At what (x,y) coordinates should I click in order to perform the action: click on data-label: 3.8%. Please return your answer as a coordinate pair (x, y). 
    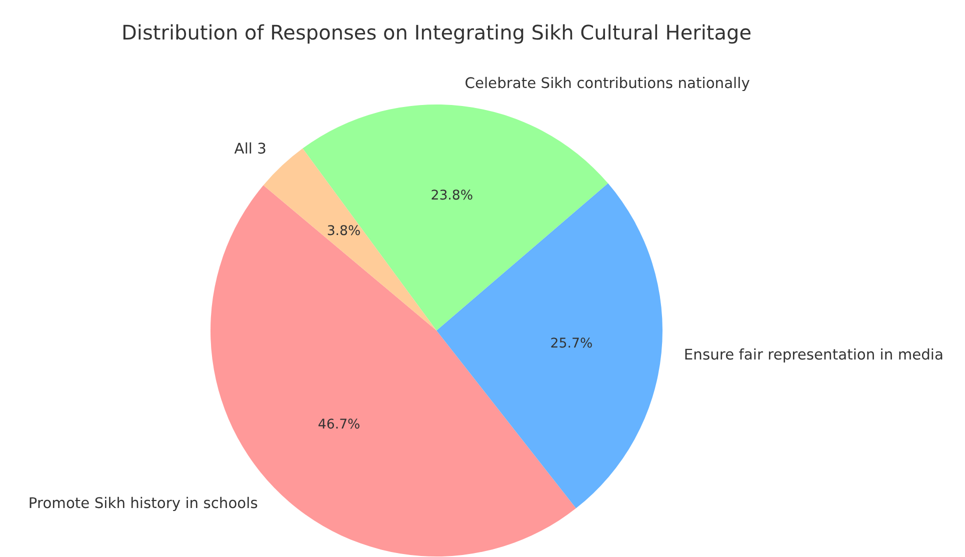
    Looking at the image, I should click on (343, 232).